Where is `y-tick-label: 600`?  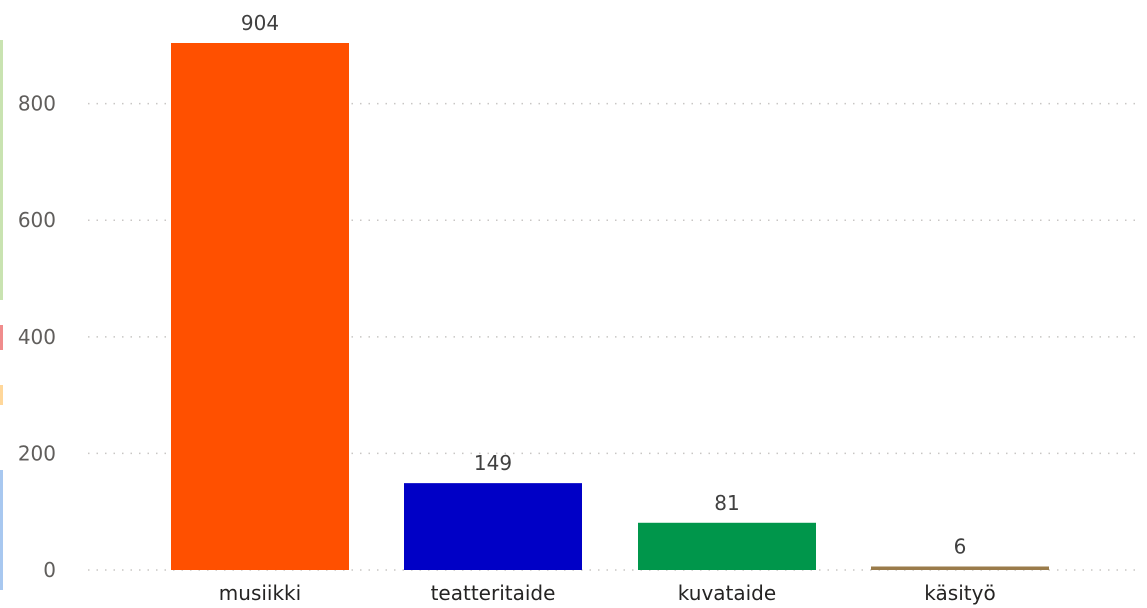 y-tick-label: 600 is located at coordinates (37, 220).